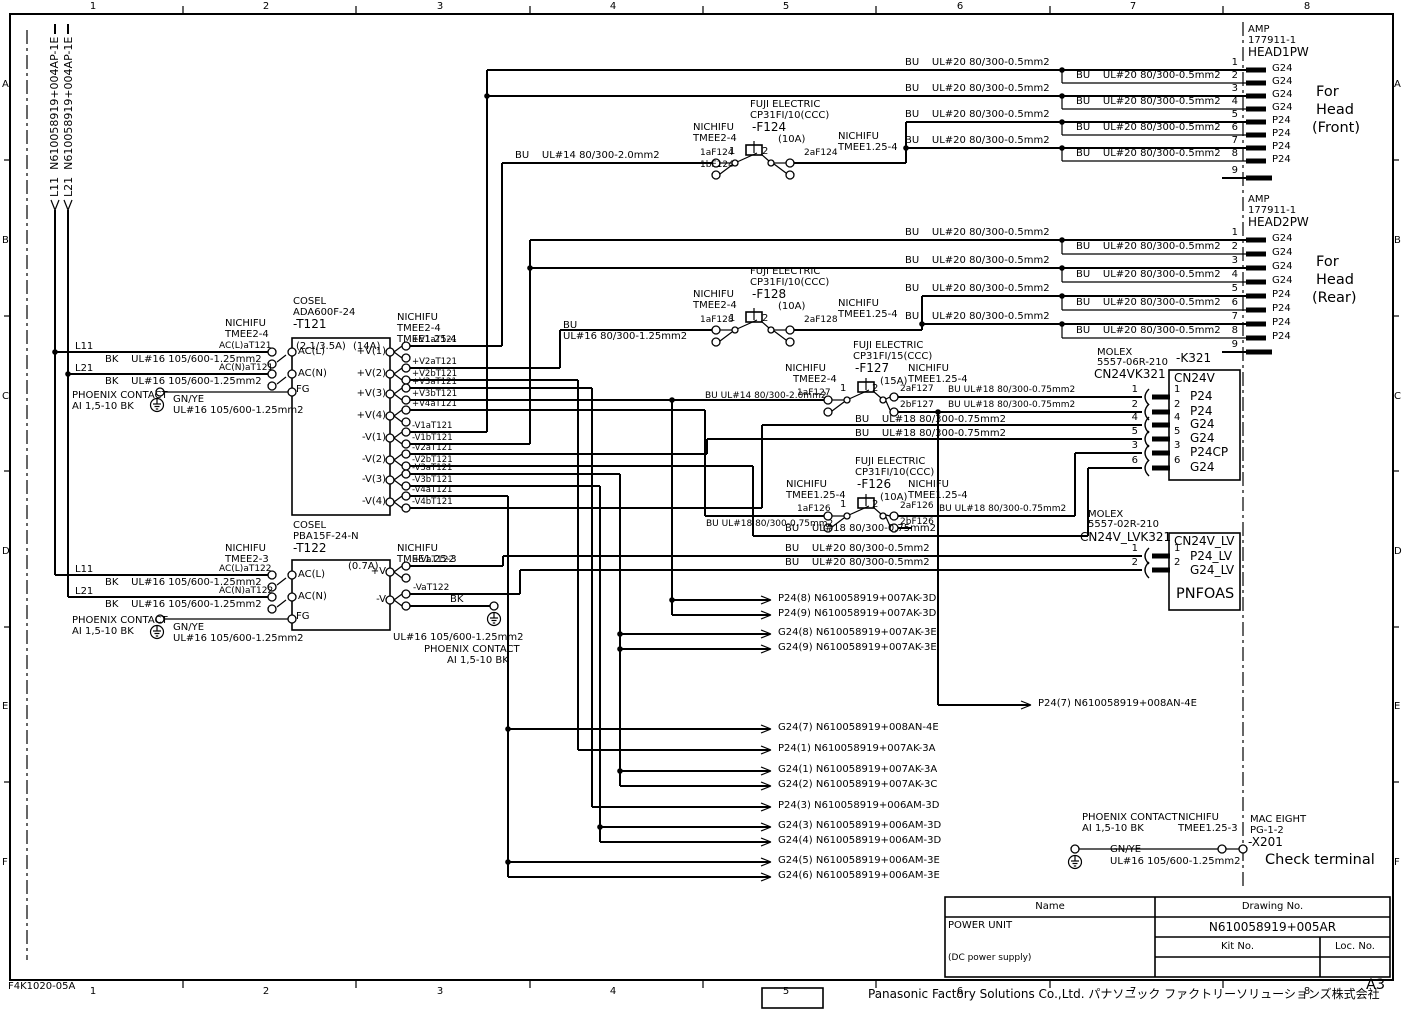 Image resolution: width=1403 pixels, height=1011 pixels. What do you see at coordinates (1234, 153) in the screenshot?
I see `head1-pin-num: 8` at bounding box center [1234, 153].